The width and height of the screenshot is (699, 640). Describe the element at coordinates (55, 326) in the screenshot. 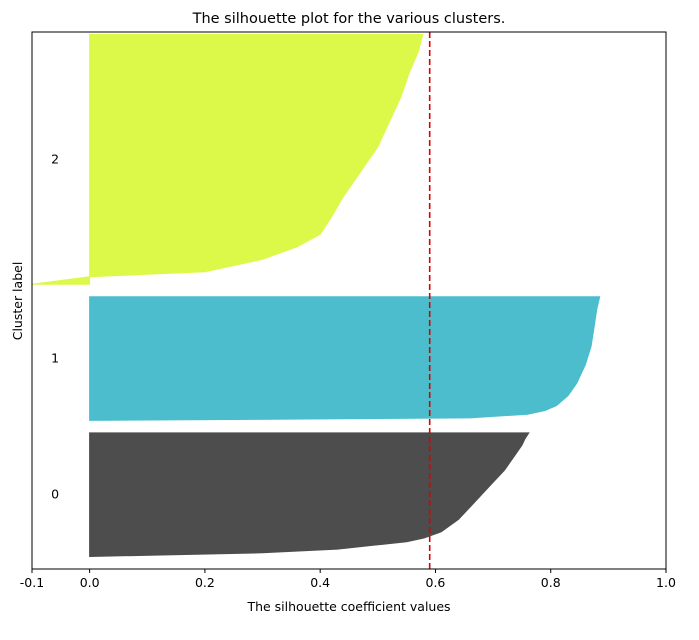

I see `y-axis: 0 1 2` at that location.